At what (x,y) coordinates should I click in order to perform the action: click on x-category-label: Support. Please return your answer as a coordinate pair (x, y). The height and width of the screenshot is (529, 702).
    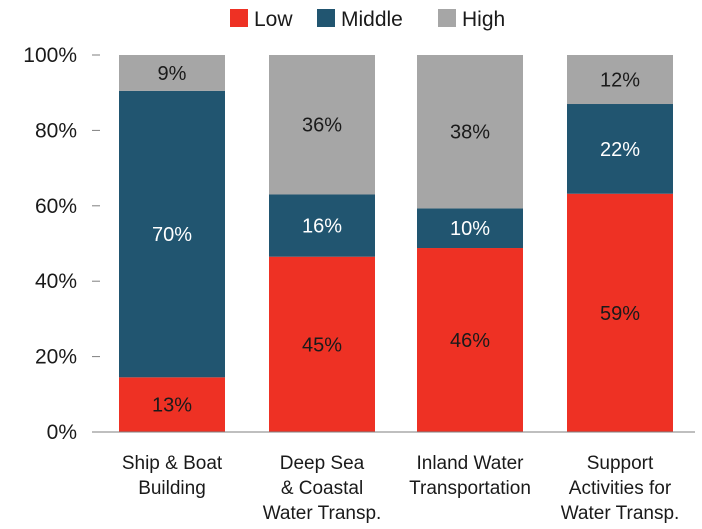
    Looking at the image, I should click on (620, 463).